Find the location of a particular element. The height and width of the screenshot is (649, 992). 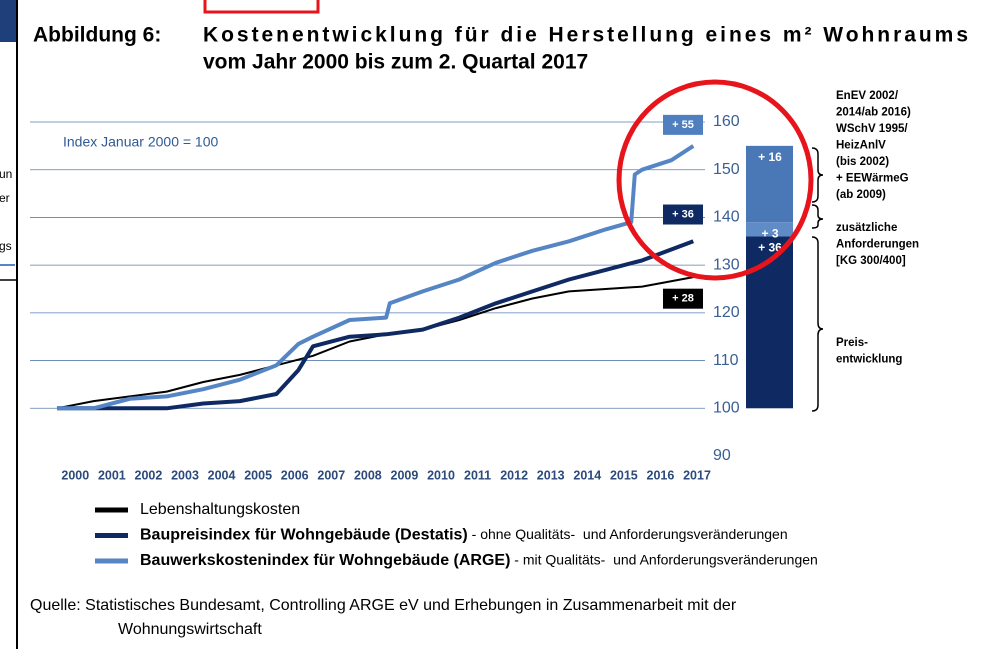

bar-note: EnEV 2002/ is located at coordinates (867, 96).